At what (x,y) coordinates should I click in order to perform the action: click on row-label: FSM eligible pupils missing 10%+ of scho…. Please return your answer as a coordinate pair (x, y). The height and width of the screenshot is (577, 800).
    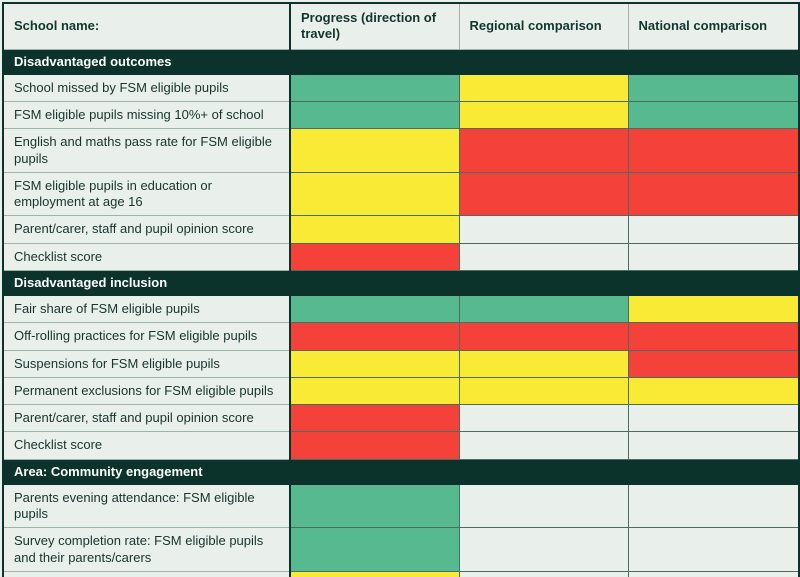
    Looking at the image, I should click on (146, 115).